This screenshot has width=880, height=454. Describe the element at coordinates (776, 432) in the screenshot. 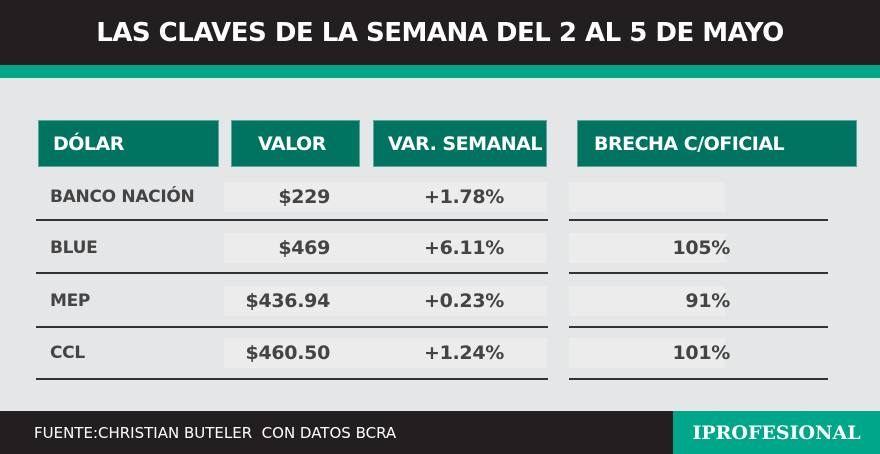

I see `iprofesional-logo: IPROFESIONAL` at that location.